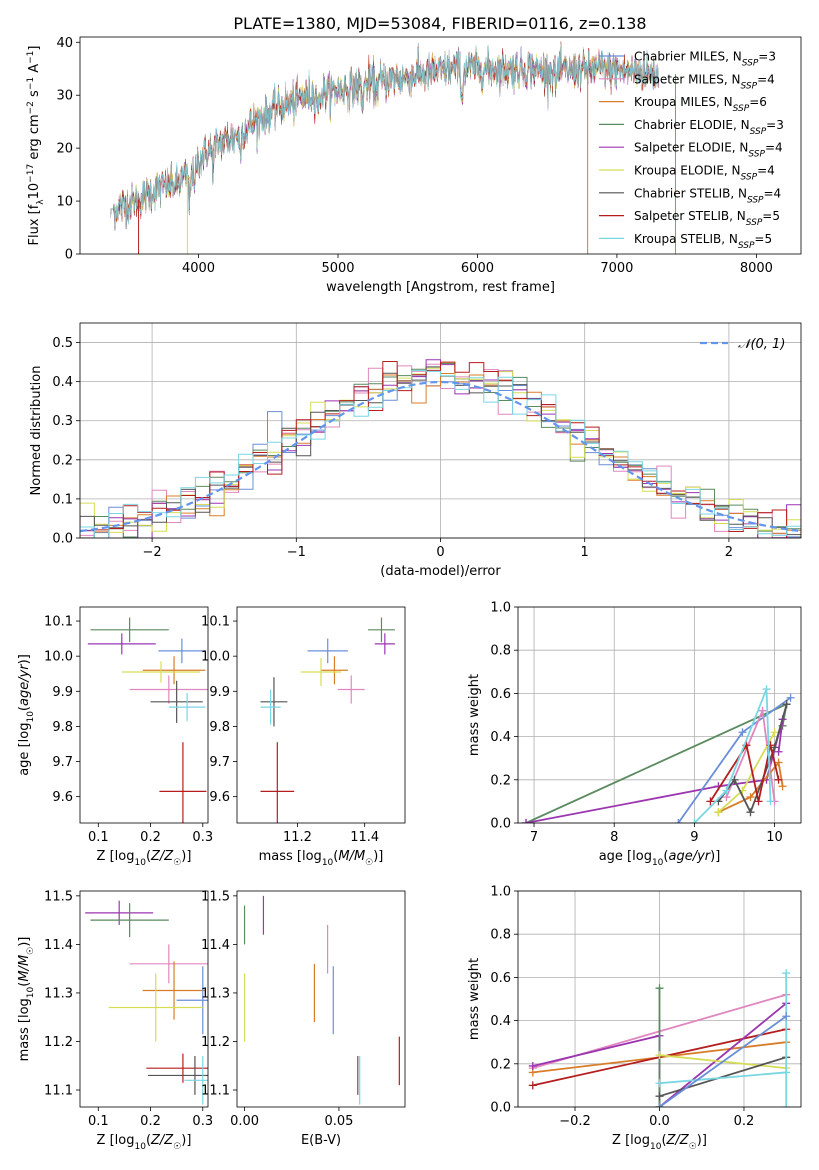  I want to click on x-tick-label: 9, so click(694, 837).